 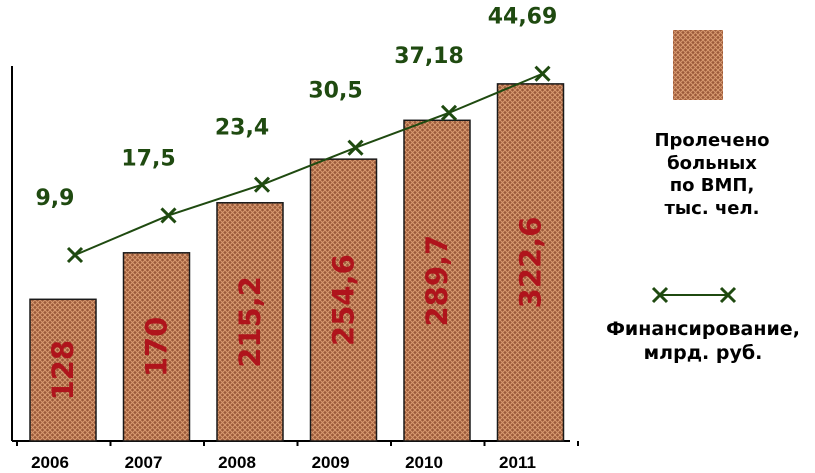 I want to click on line-value-label: 23,4, so click(x=242, y=128).